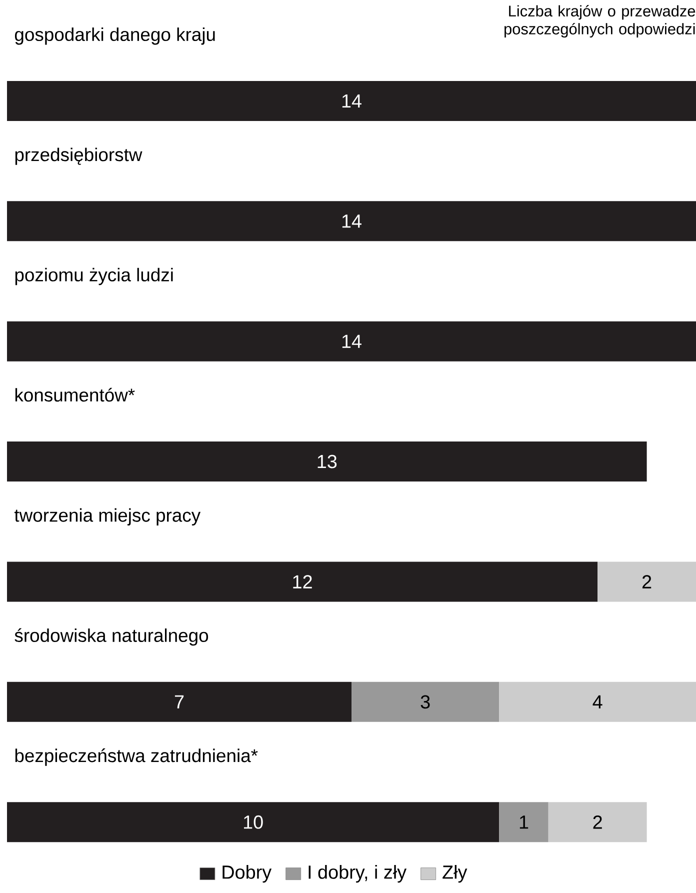 Image resolution: width=696 pixels, height=893 pixels. I want to click on y-tick-label: przedsiębiorstw, so click(78, 156).